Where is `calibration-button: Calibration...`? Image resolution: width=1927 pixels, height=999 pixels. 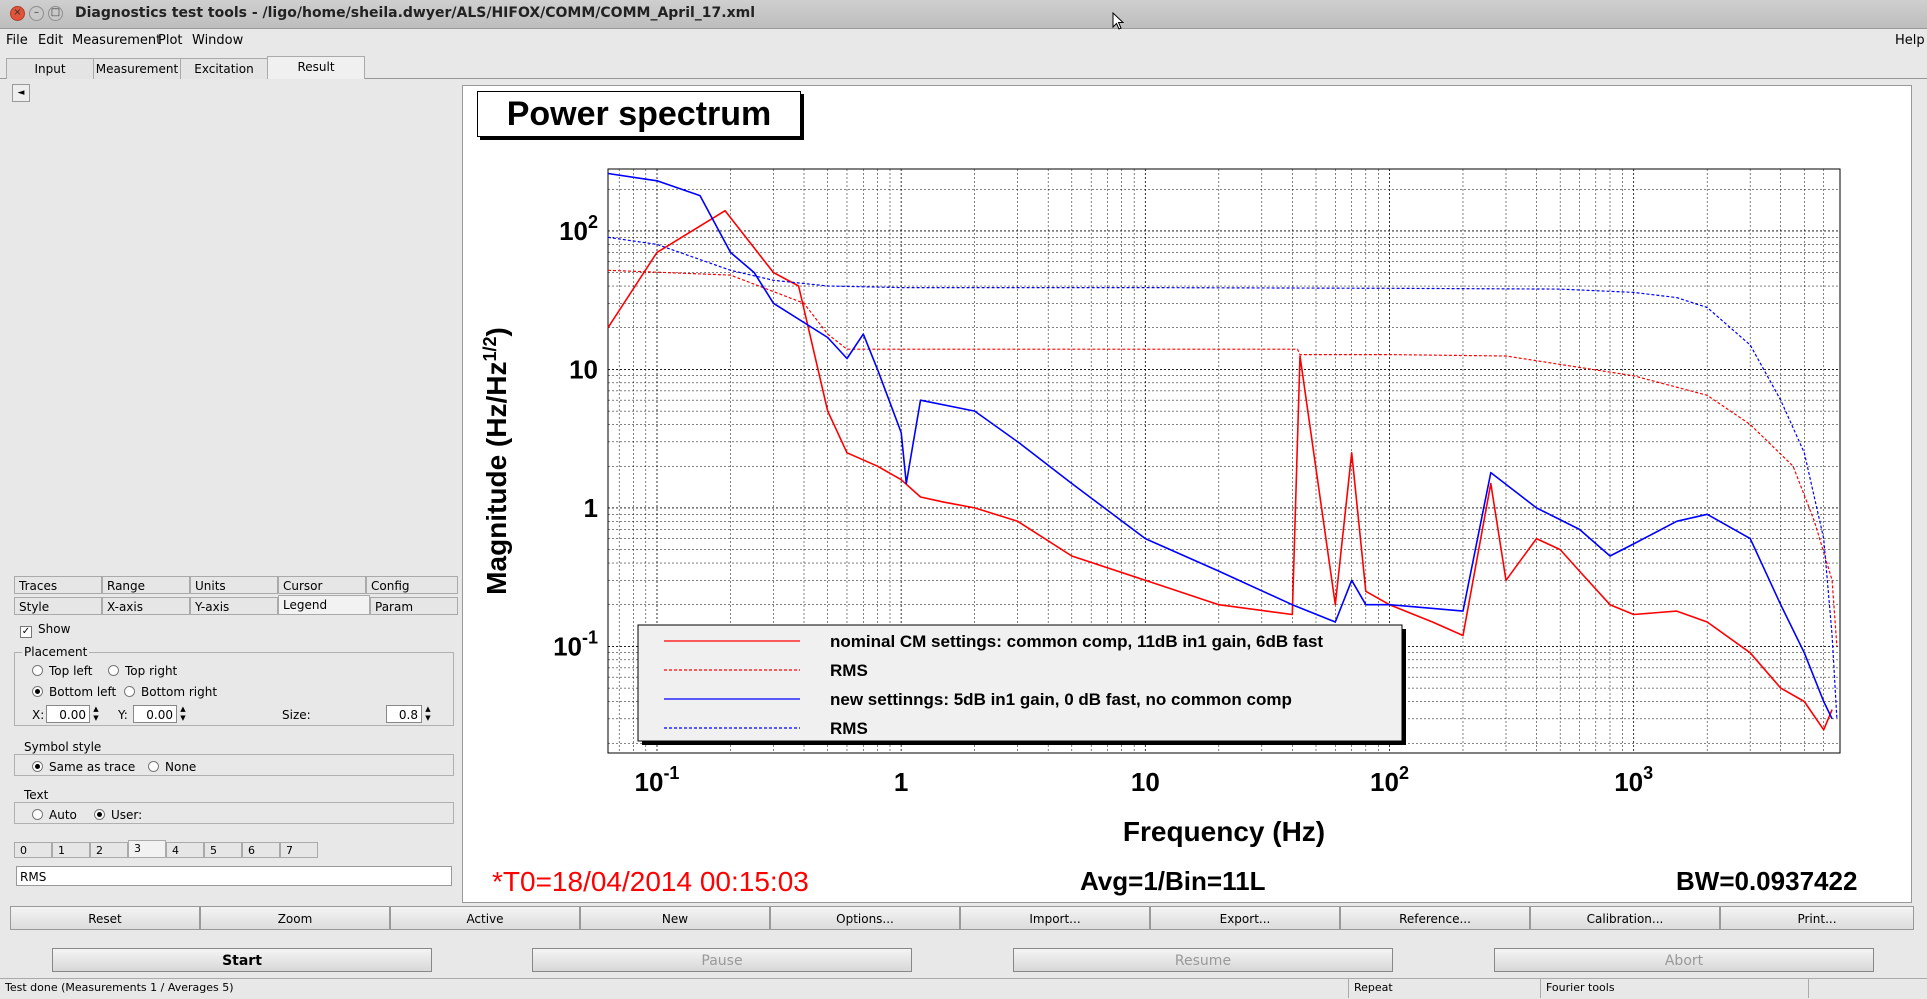
calibration-button: Calibration... is located at coordinates (1625, 918).